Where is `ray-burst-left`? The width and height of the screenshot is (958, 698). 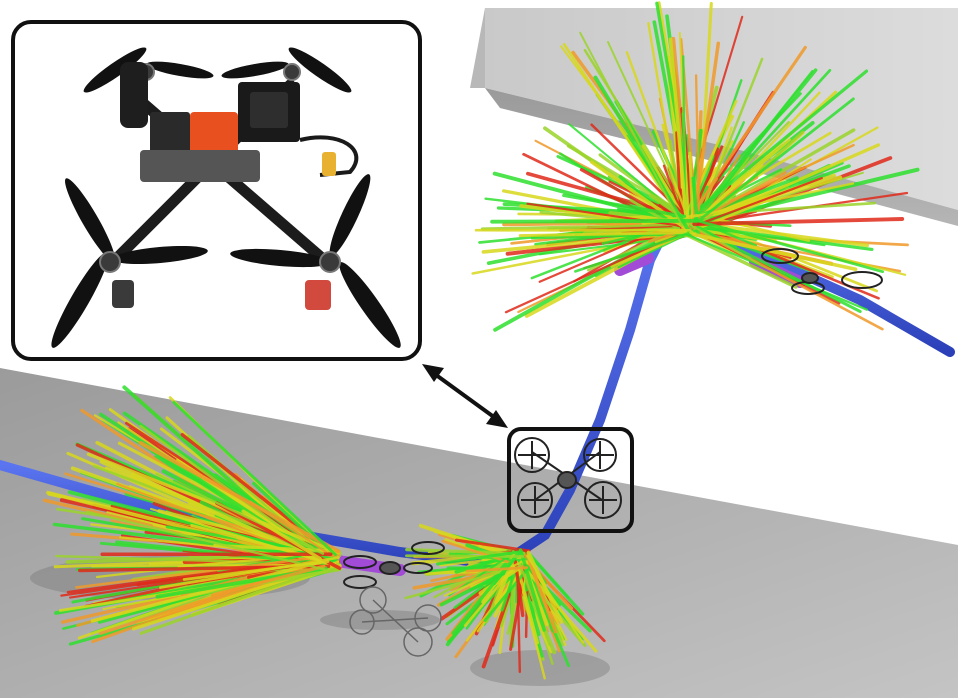
ray-burst-left is located at coordinates (192, 515).